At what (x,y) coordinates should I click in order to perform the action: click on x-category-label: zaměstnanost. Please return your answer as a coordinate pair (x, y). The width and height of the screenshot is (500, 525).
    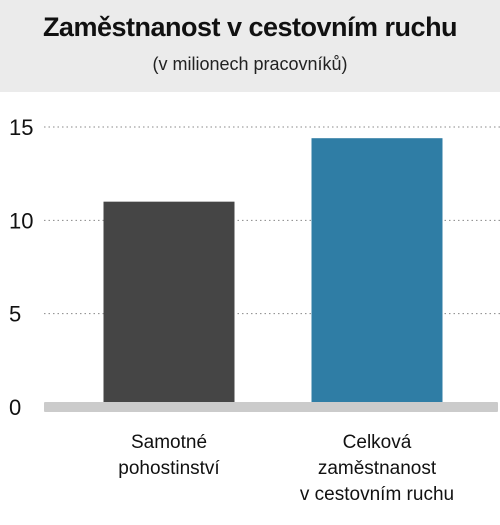
    Looking at the image, I should click on (377, 468).